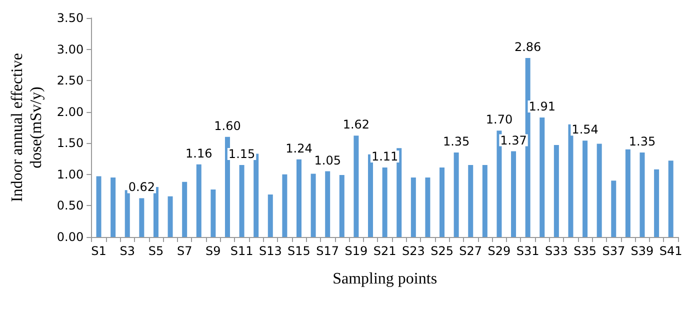  What do you see at coordinates (70, 111) in the screenshot?
I see `y-tick-label: 2.00` at bounding box center [70, 111].